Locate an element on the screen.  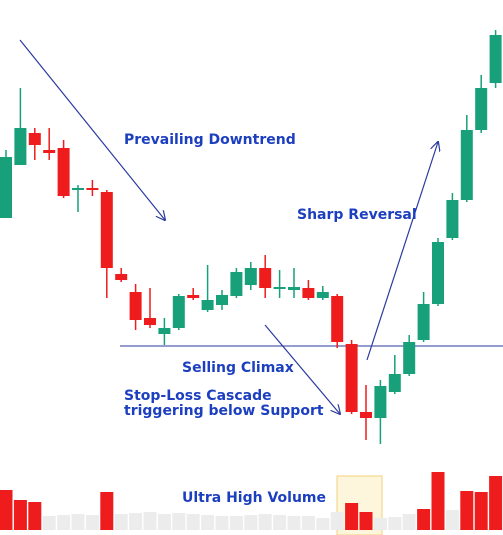
downtrend-arrow is located at coordinates (92, 129).